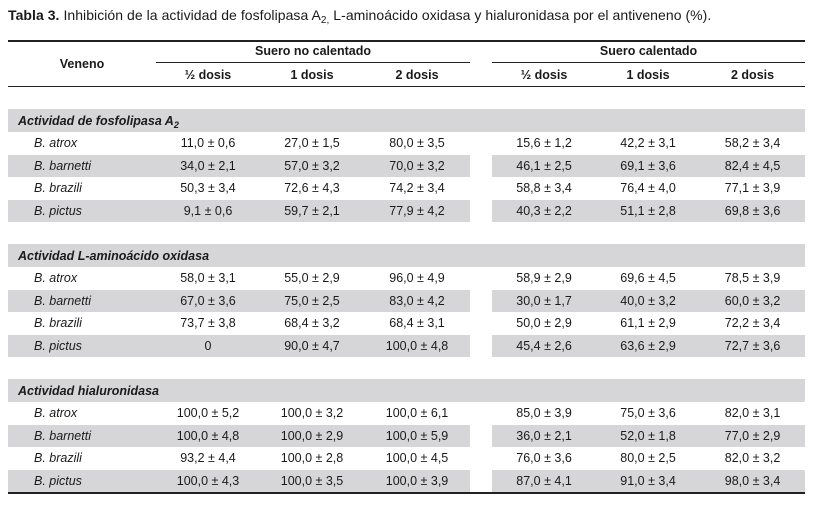 This screenshot has height=508, width=814. I want to click on section-header-row: Actividad L-aminoácido oxidasa, so click(407, 255).